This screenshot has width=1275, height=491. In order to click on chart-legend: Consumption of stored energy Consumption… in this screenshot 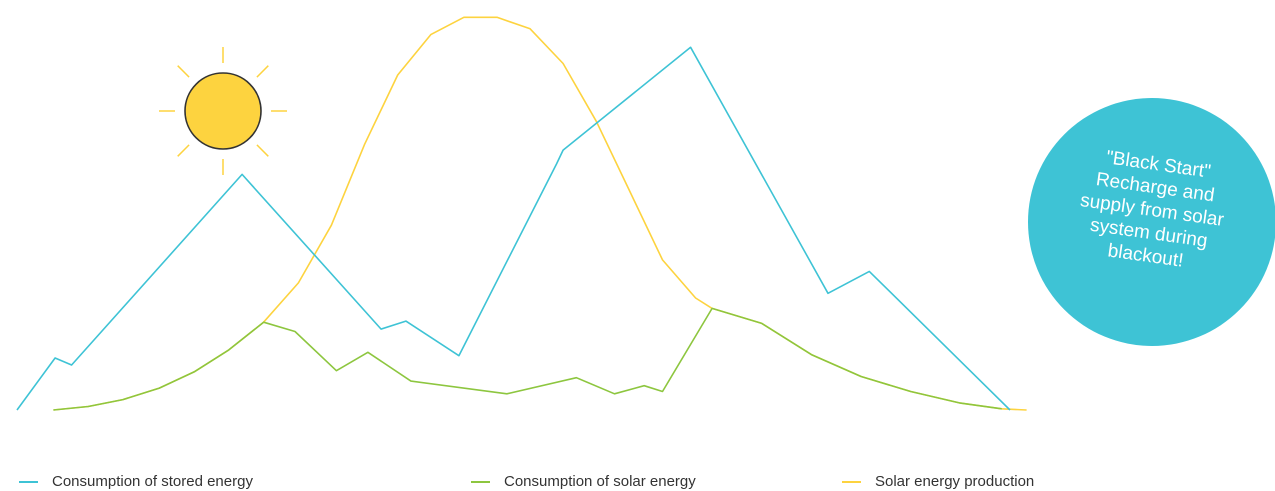, I will do `click(637, 481)`.